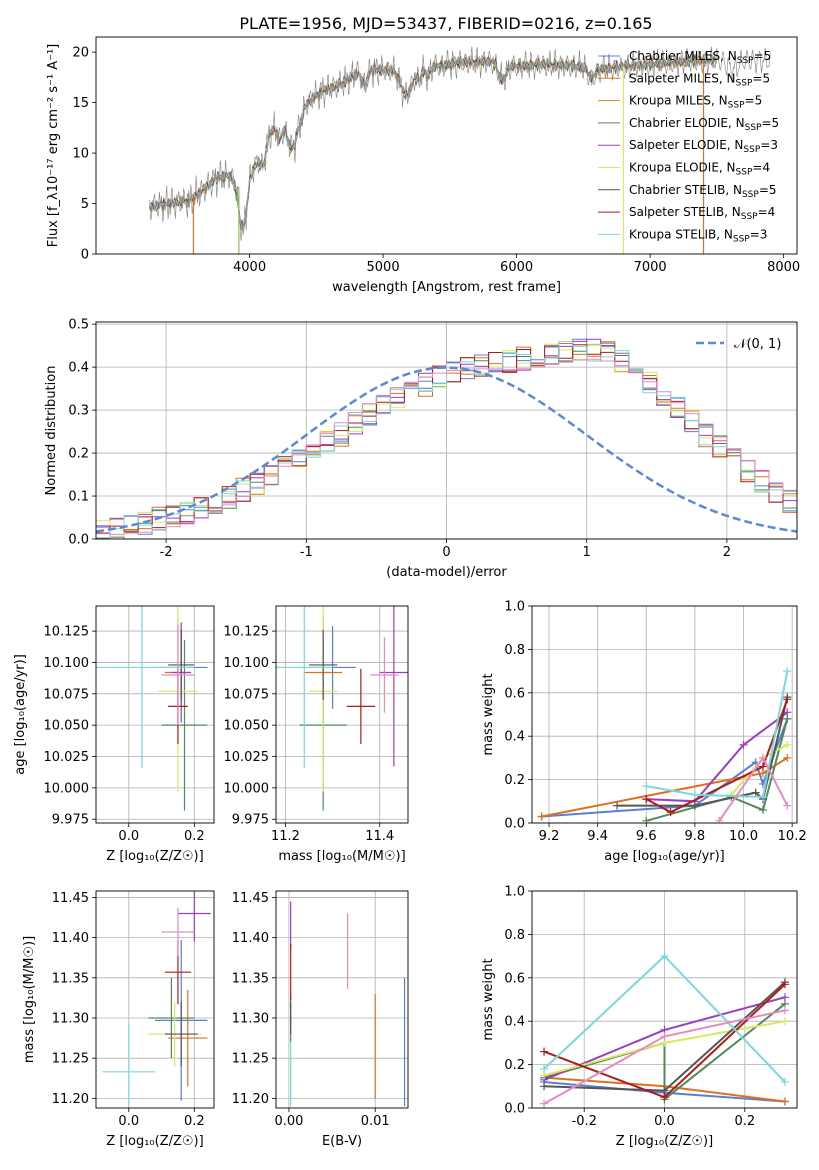 Image resolution: width=819 pixels, height=1170 pixels. Describe the element at coordinates (514, 780) in the screenshot. I see `y-tick-label: 0.2` at that location.